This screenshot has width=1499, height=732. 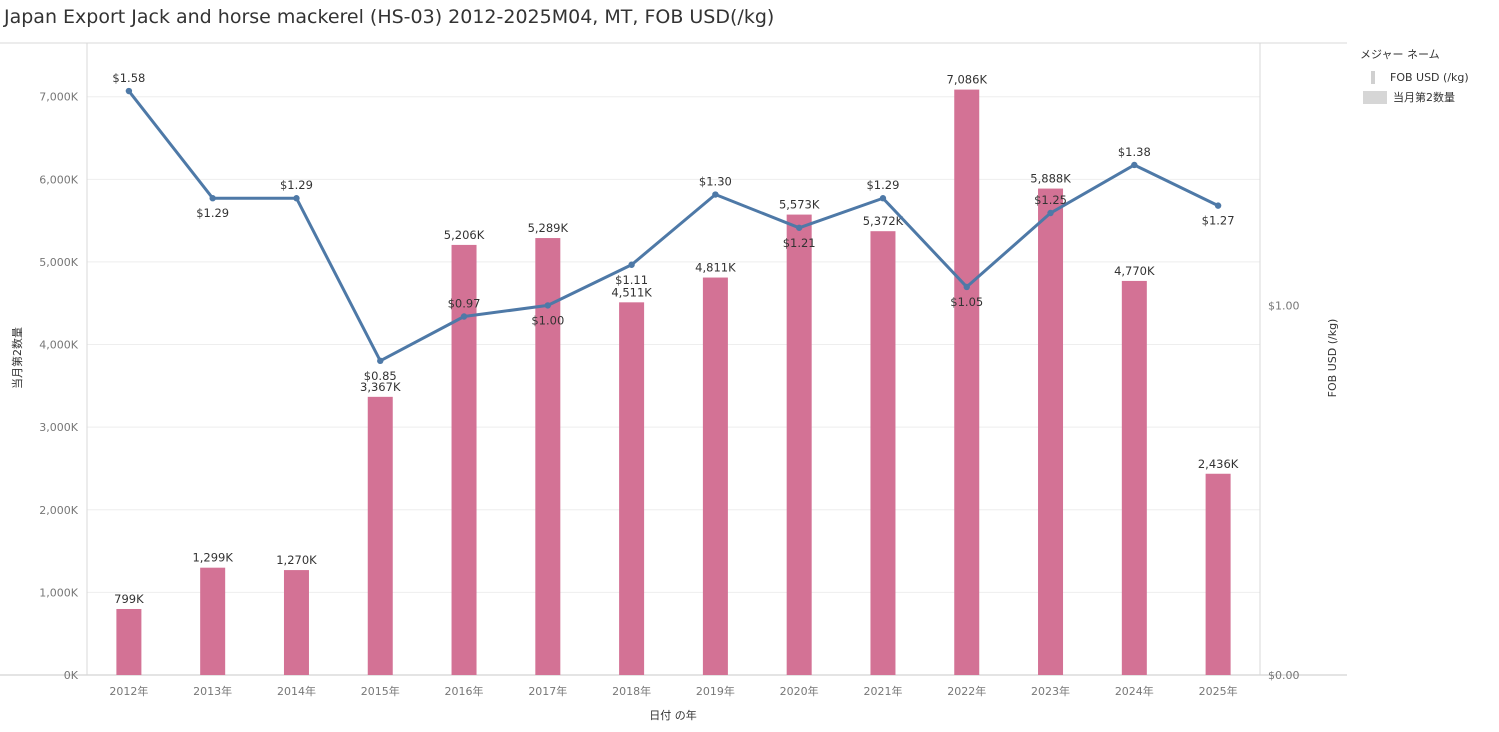 What do you see at coordinates (129, 599) in the screenshot?
I see `bar-data-label: 799K` at bounding box center [129, 599].